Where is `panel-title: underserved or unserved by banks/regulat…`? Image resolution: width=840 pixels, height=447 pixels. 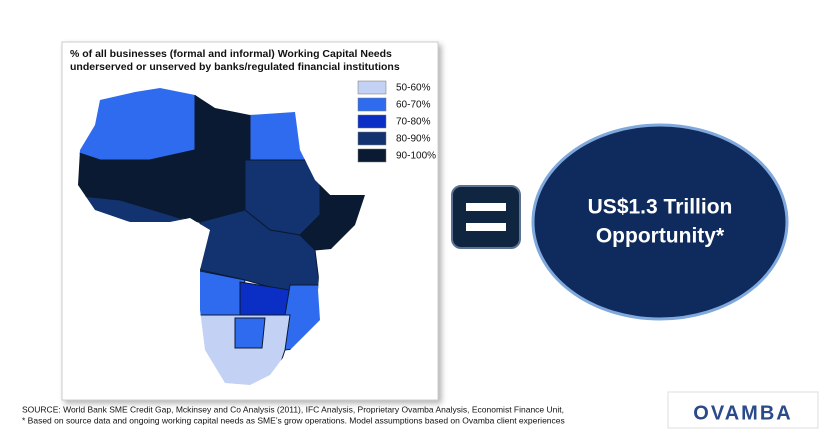 panel-title: underserved or unserved by banks/regulat… is located at coordinates (235, 67).